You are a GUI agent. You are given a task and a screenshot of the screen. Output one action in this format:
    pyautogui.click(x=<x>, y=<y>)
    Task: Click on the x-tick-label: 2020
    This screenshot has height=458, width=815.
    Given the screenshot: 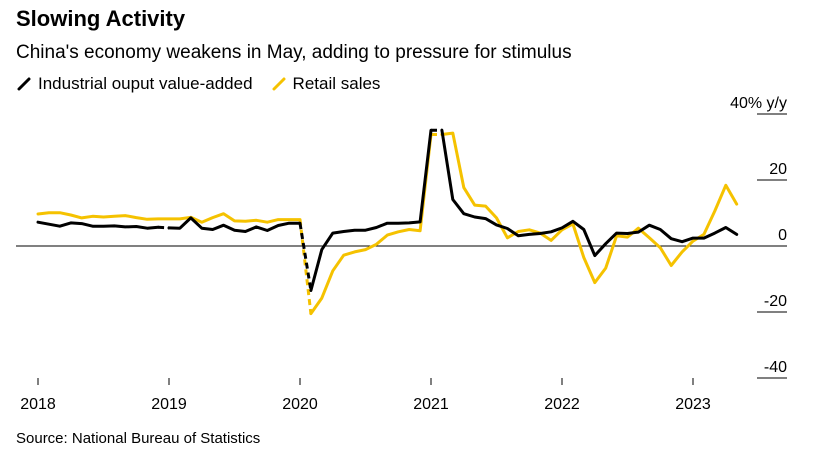 What is the action you would take?
    pyautogui.click(x=300, y=404)
    